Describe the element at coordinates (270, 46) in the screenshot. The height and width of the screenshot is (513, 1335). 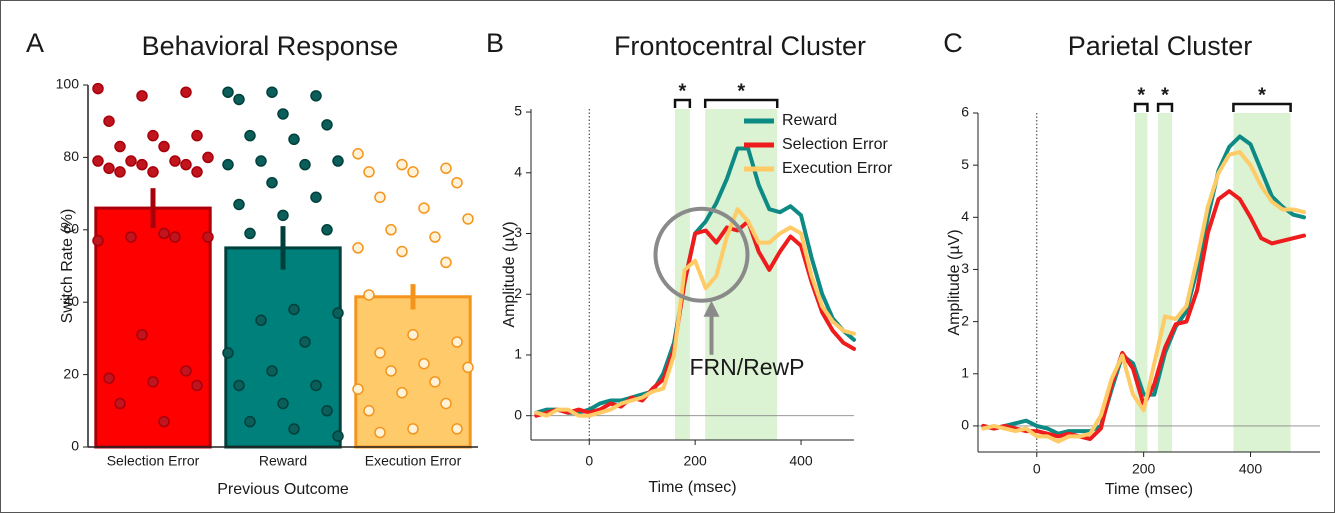
I see `chart-title: Behavioral Response` at that location.